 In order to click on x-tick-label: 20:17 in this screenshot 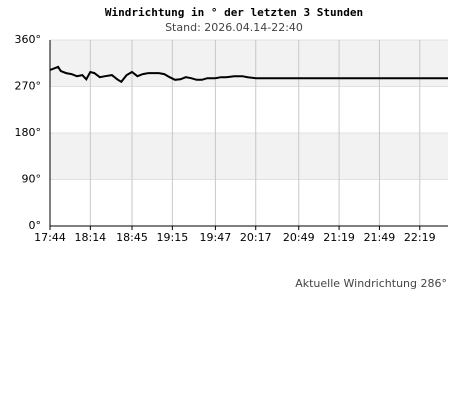, I will do `click(256, 237)`.